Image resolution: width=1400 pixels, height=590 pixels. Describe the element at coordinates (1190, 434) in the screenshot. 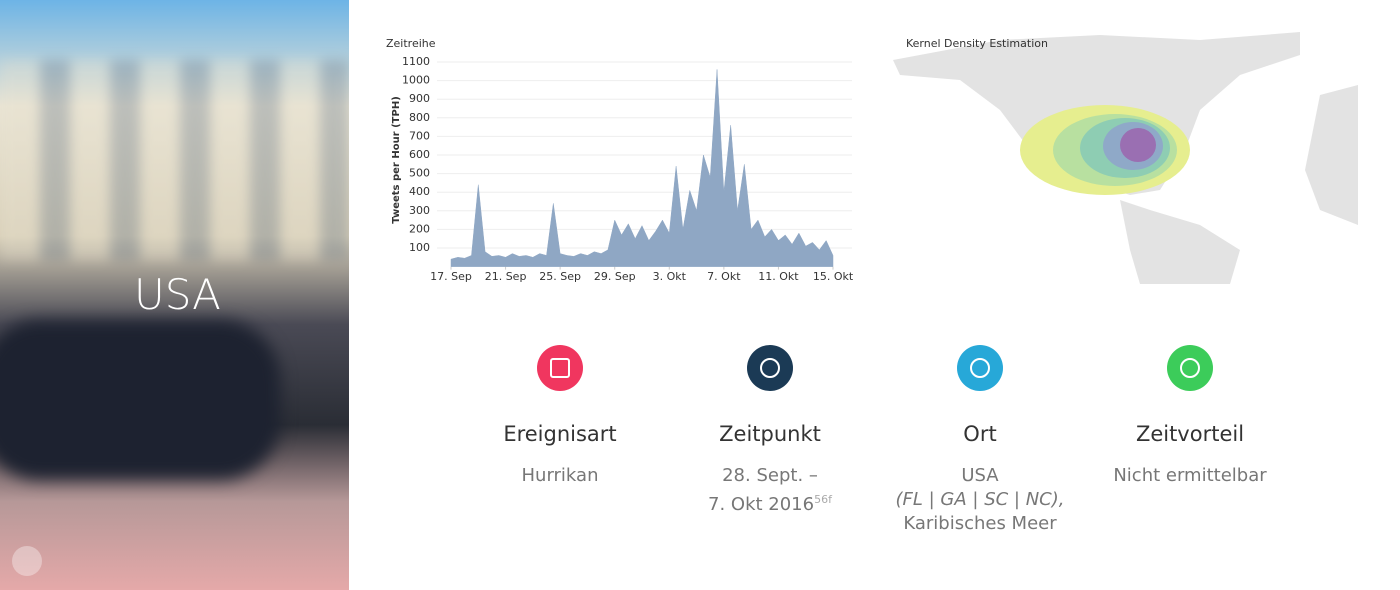

I see `card-title: Zeitvorteil` at that location.